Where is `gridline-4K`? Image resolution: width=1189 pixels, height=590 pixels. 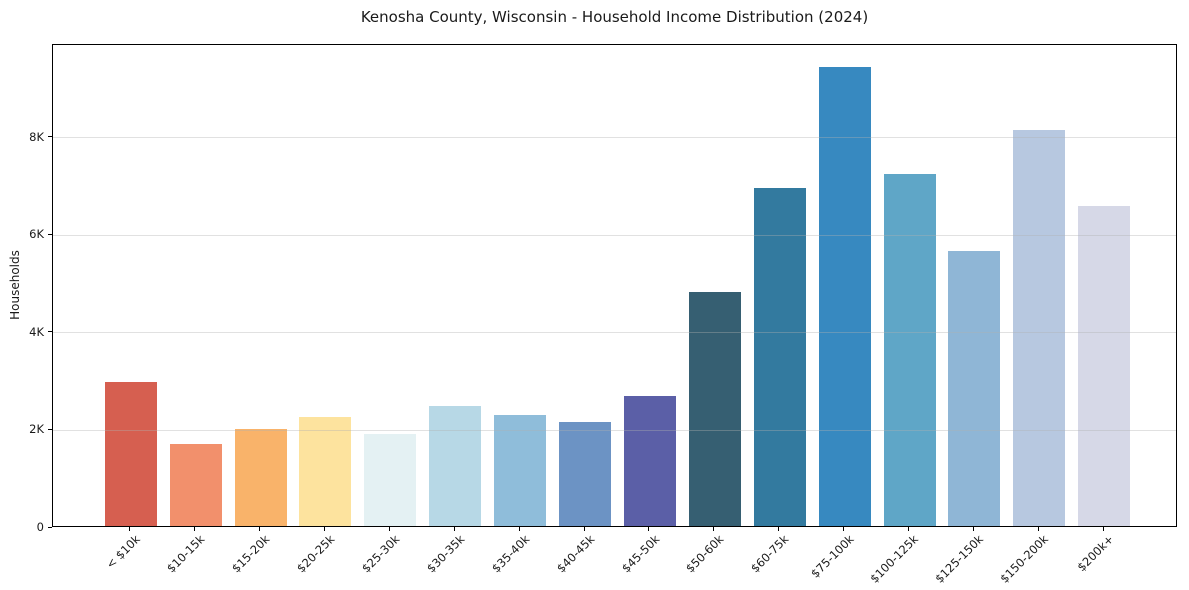
gridline-4K is located at coordinates (614, 333).